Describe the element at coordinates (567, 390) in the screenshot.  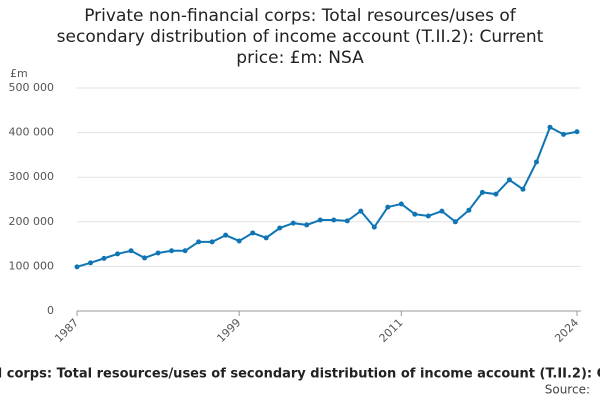
I see `source: Source:` at that location.